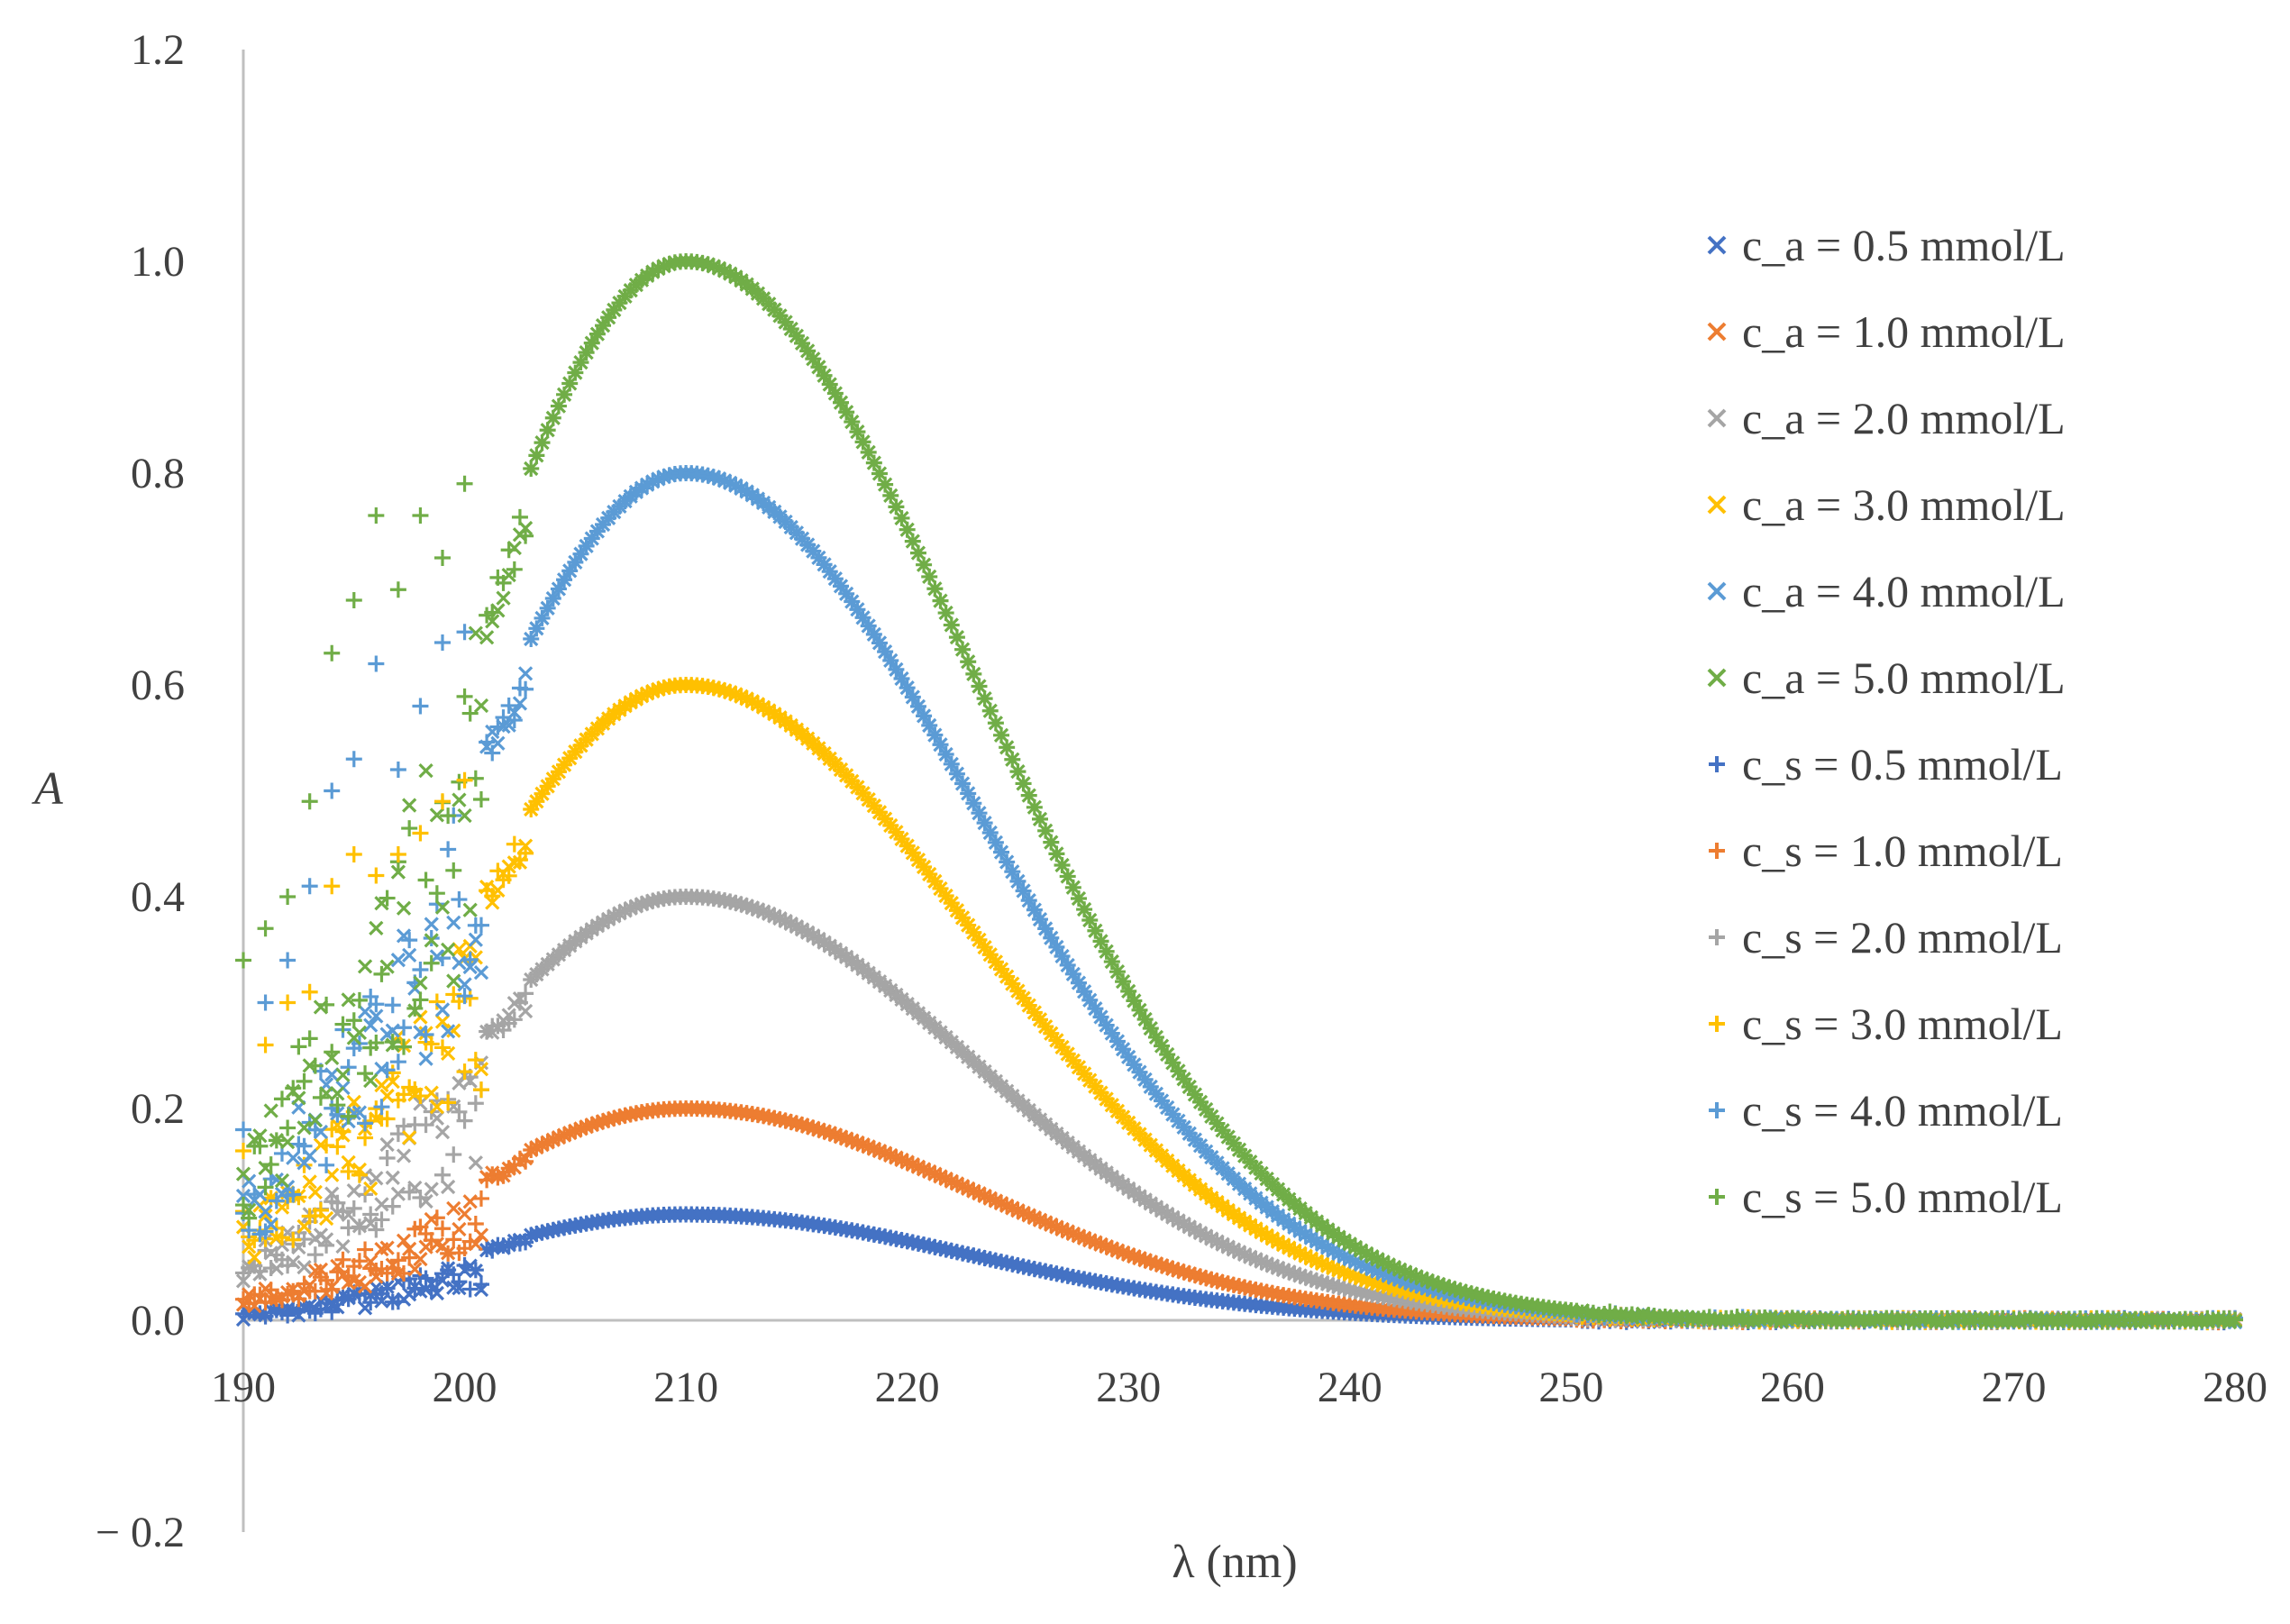 The width and height of the screenshot is (2290, 1624). What do you see at coordinates (1886, 677) in the screenshot?
I see `legend-item: c_a = 5.0 mmol/L` at bounding box center [1886, 677].